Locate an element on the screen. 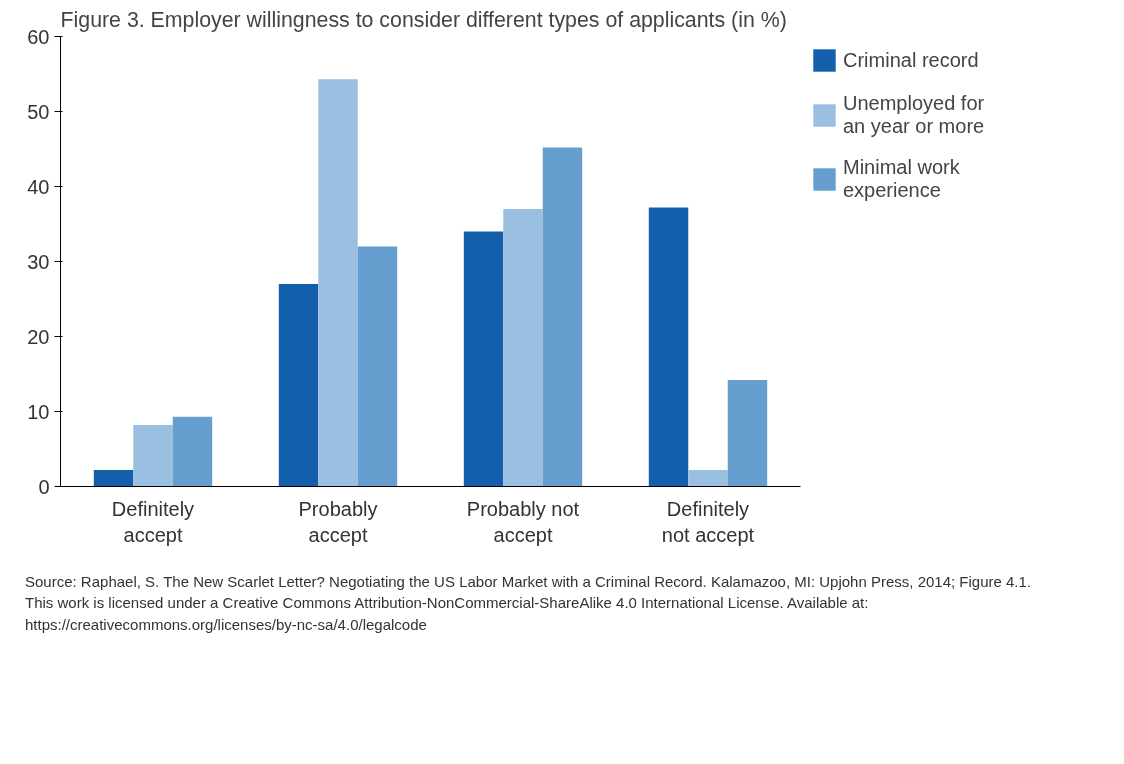  y-tick-label: 30 is located at coordinates (38, 261).